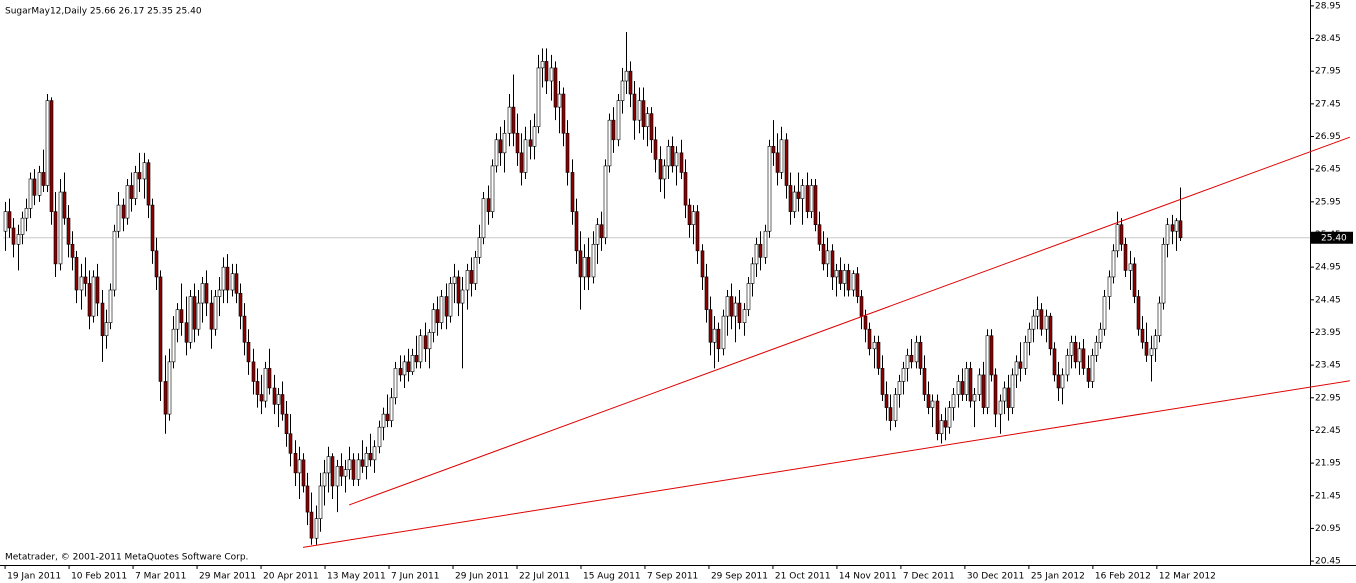  What do you see at coordinates (803, 577) in the screenshot?
I see `x-tick-label: 21 Oct 2011` at bounding box center [803, 577].